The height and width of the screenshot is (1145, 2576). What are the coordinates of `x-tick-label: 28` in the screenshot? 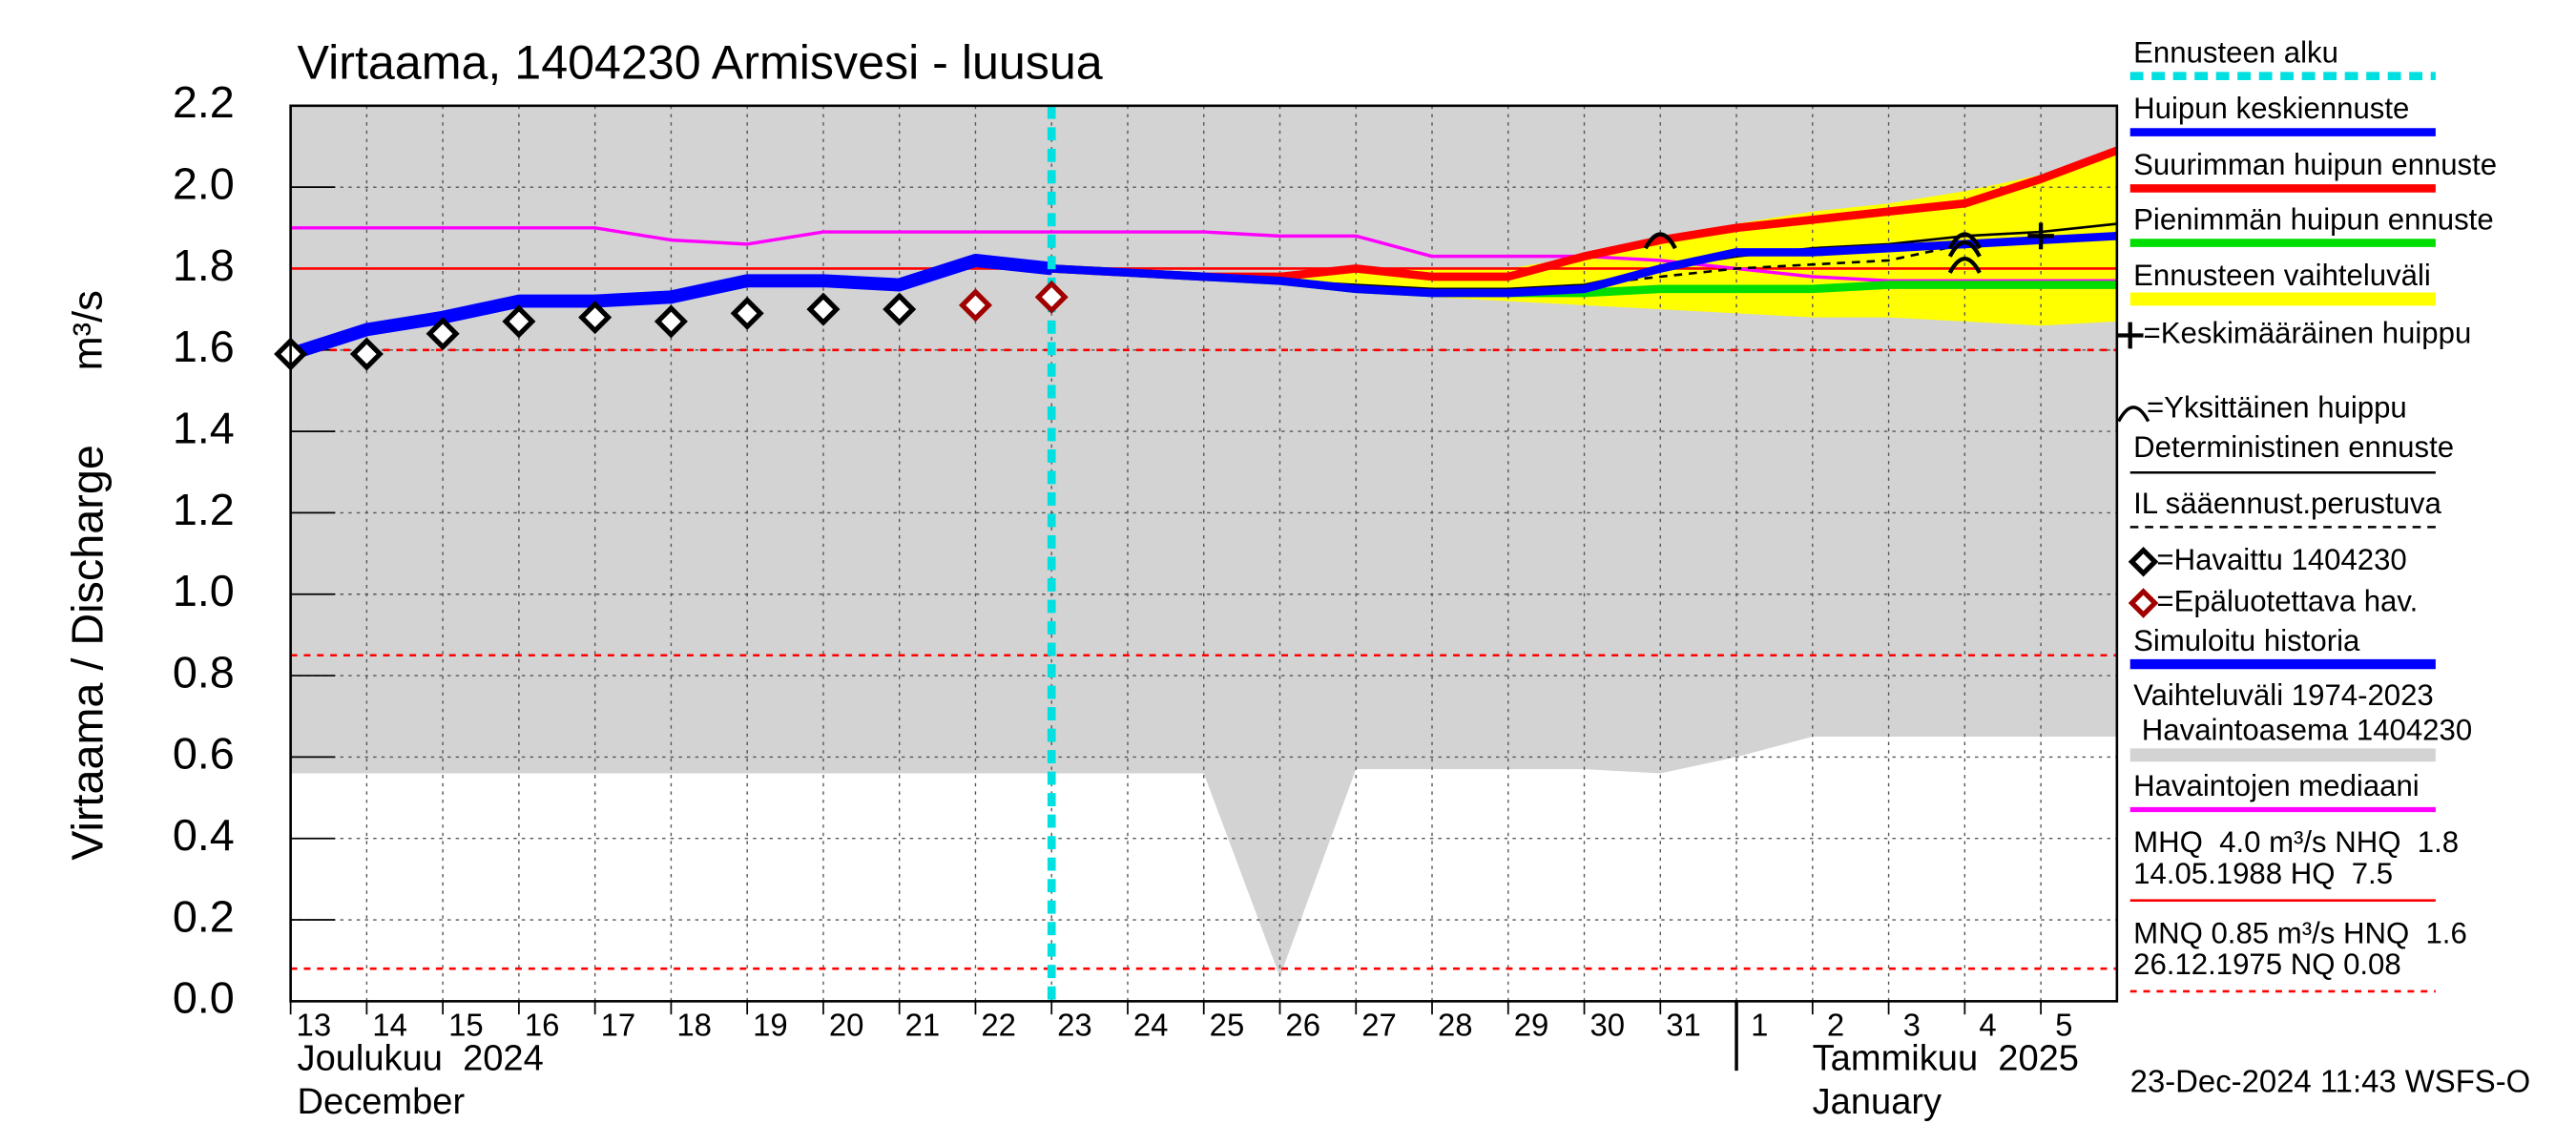 It's located at (1455, 1025).